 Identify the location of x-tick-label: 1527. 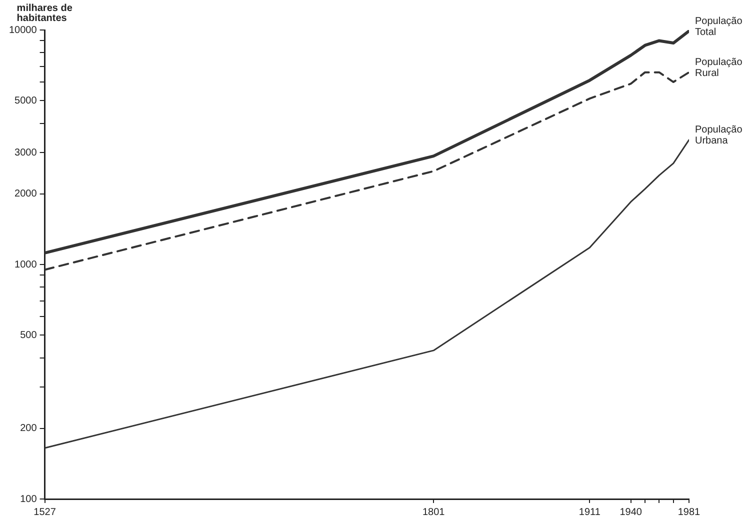
(45, 512).